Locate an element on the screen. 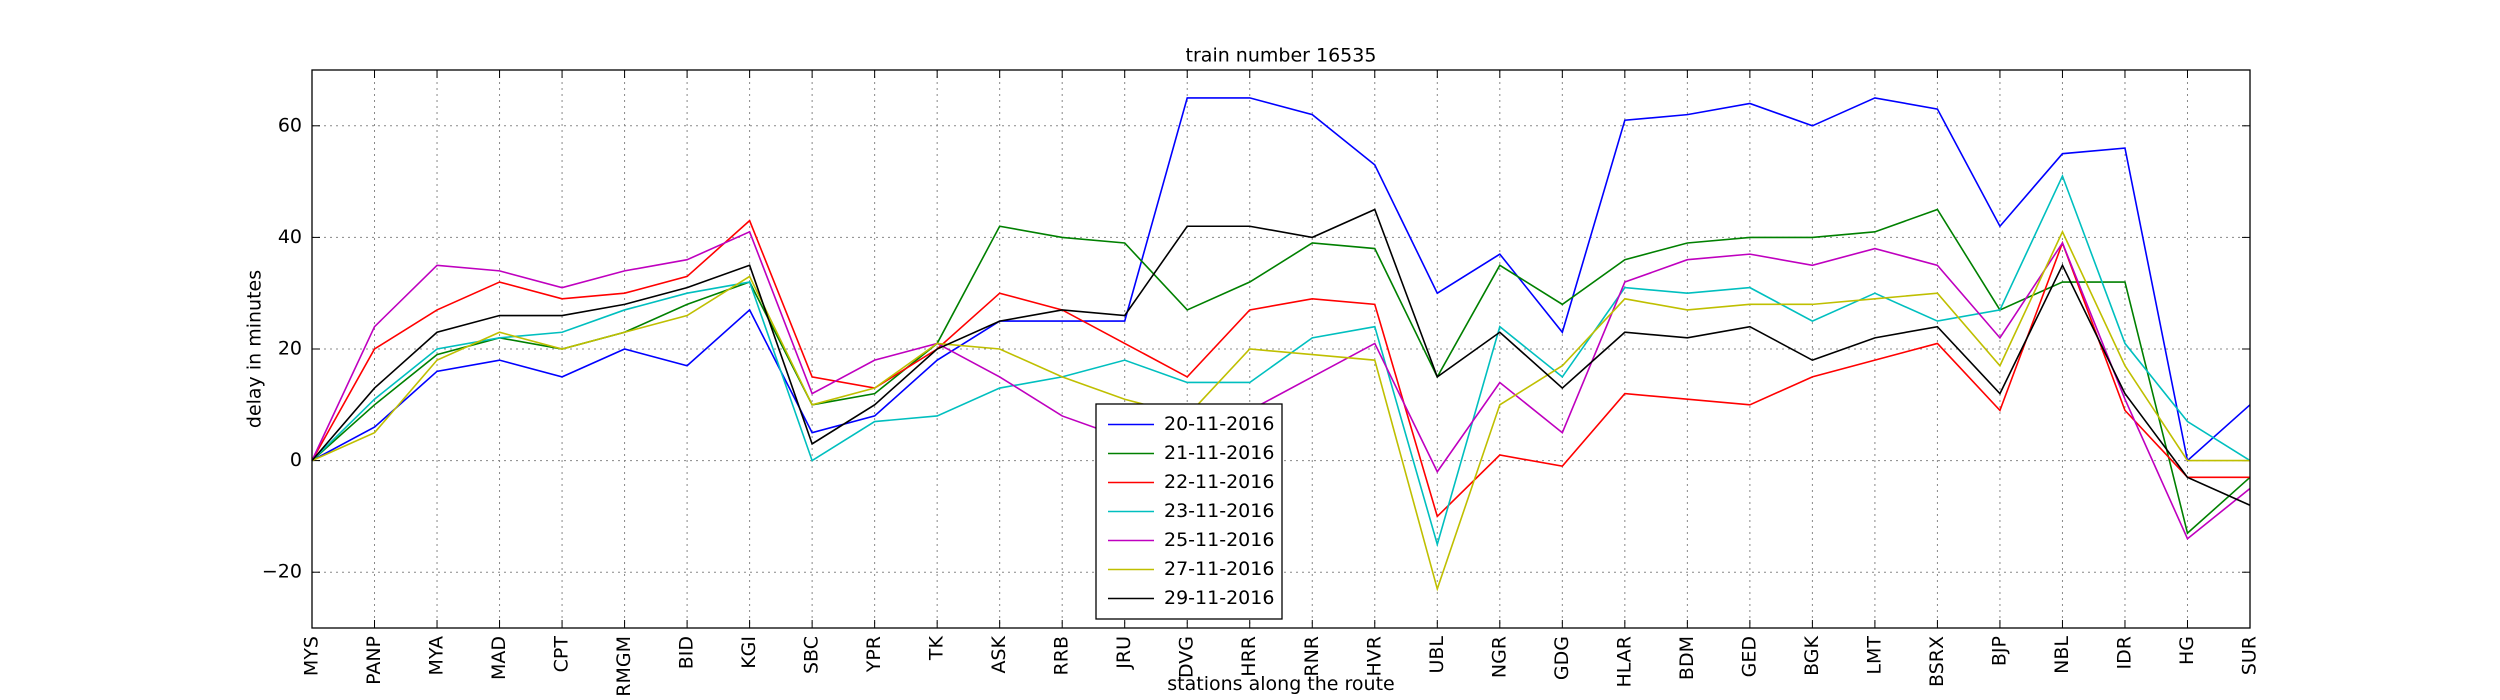  x-tick-label: DVG is located at coordinates (1187, 657).